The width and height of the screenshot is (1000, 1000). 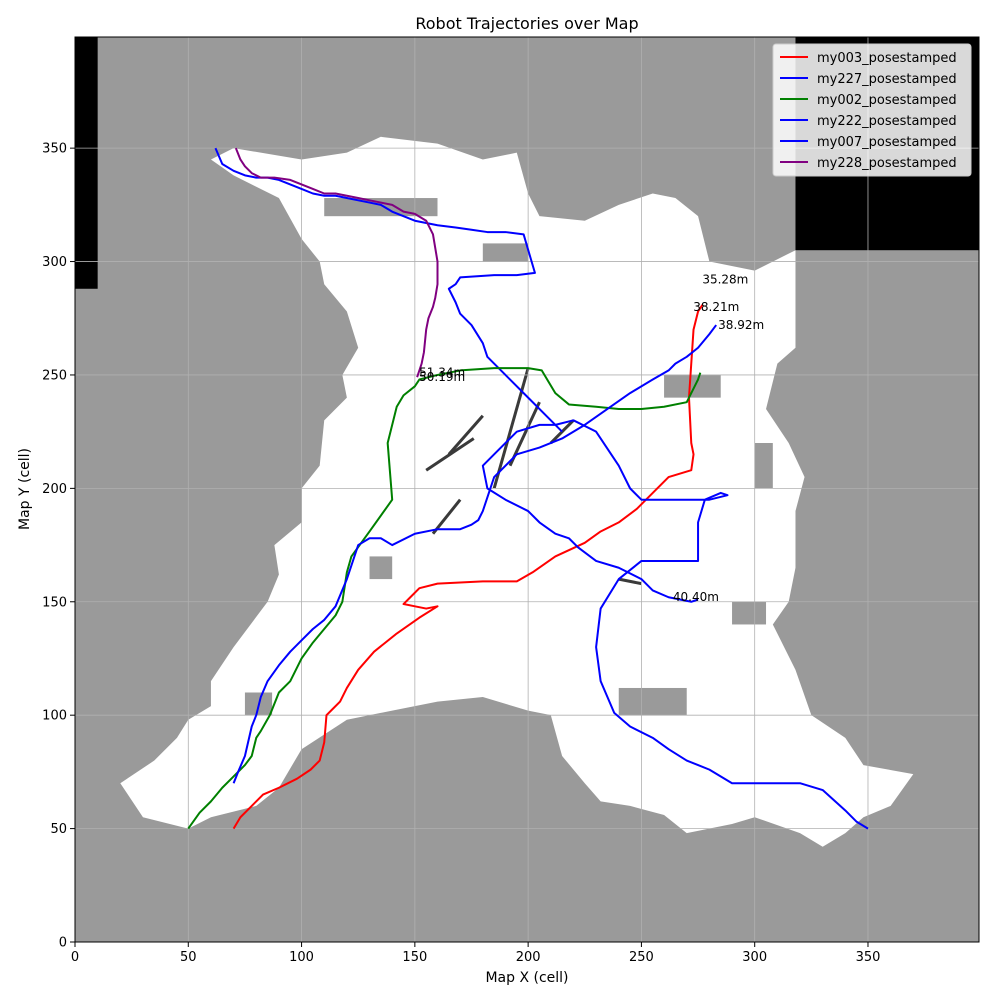 I want to click on series-line-my228_posestamped, so click(x=336, y=262).